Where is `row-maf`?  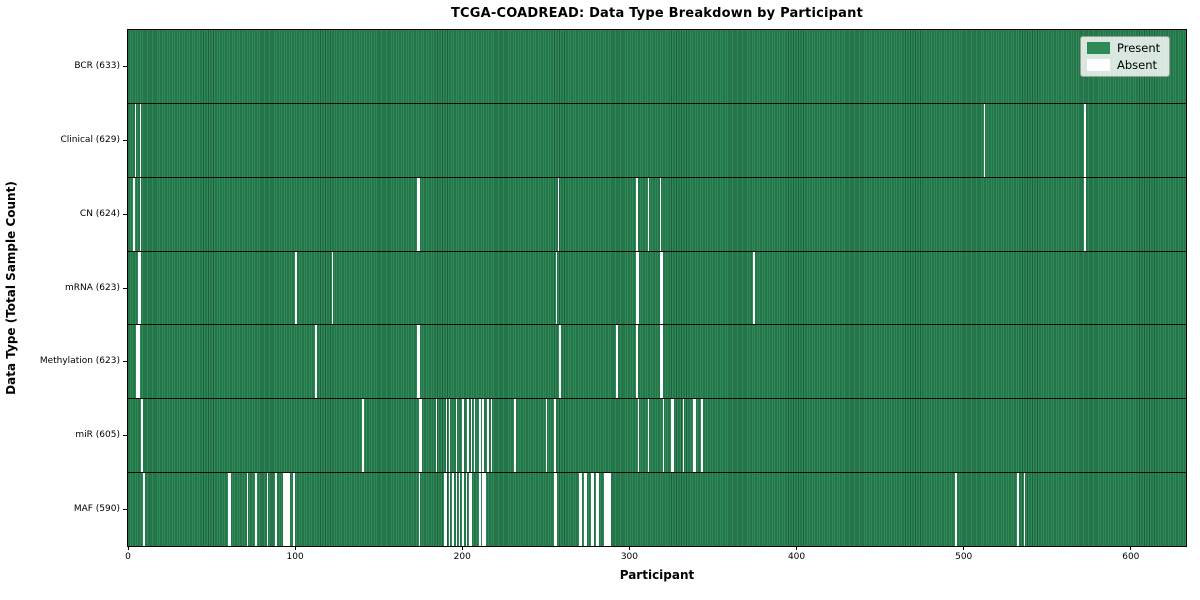 row-maf is located at coordinates (657, 509).